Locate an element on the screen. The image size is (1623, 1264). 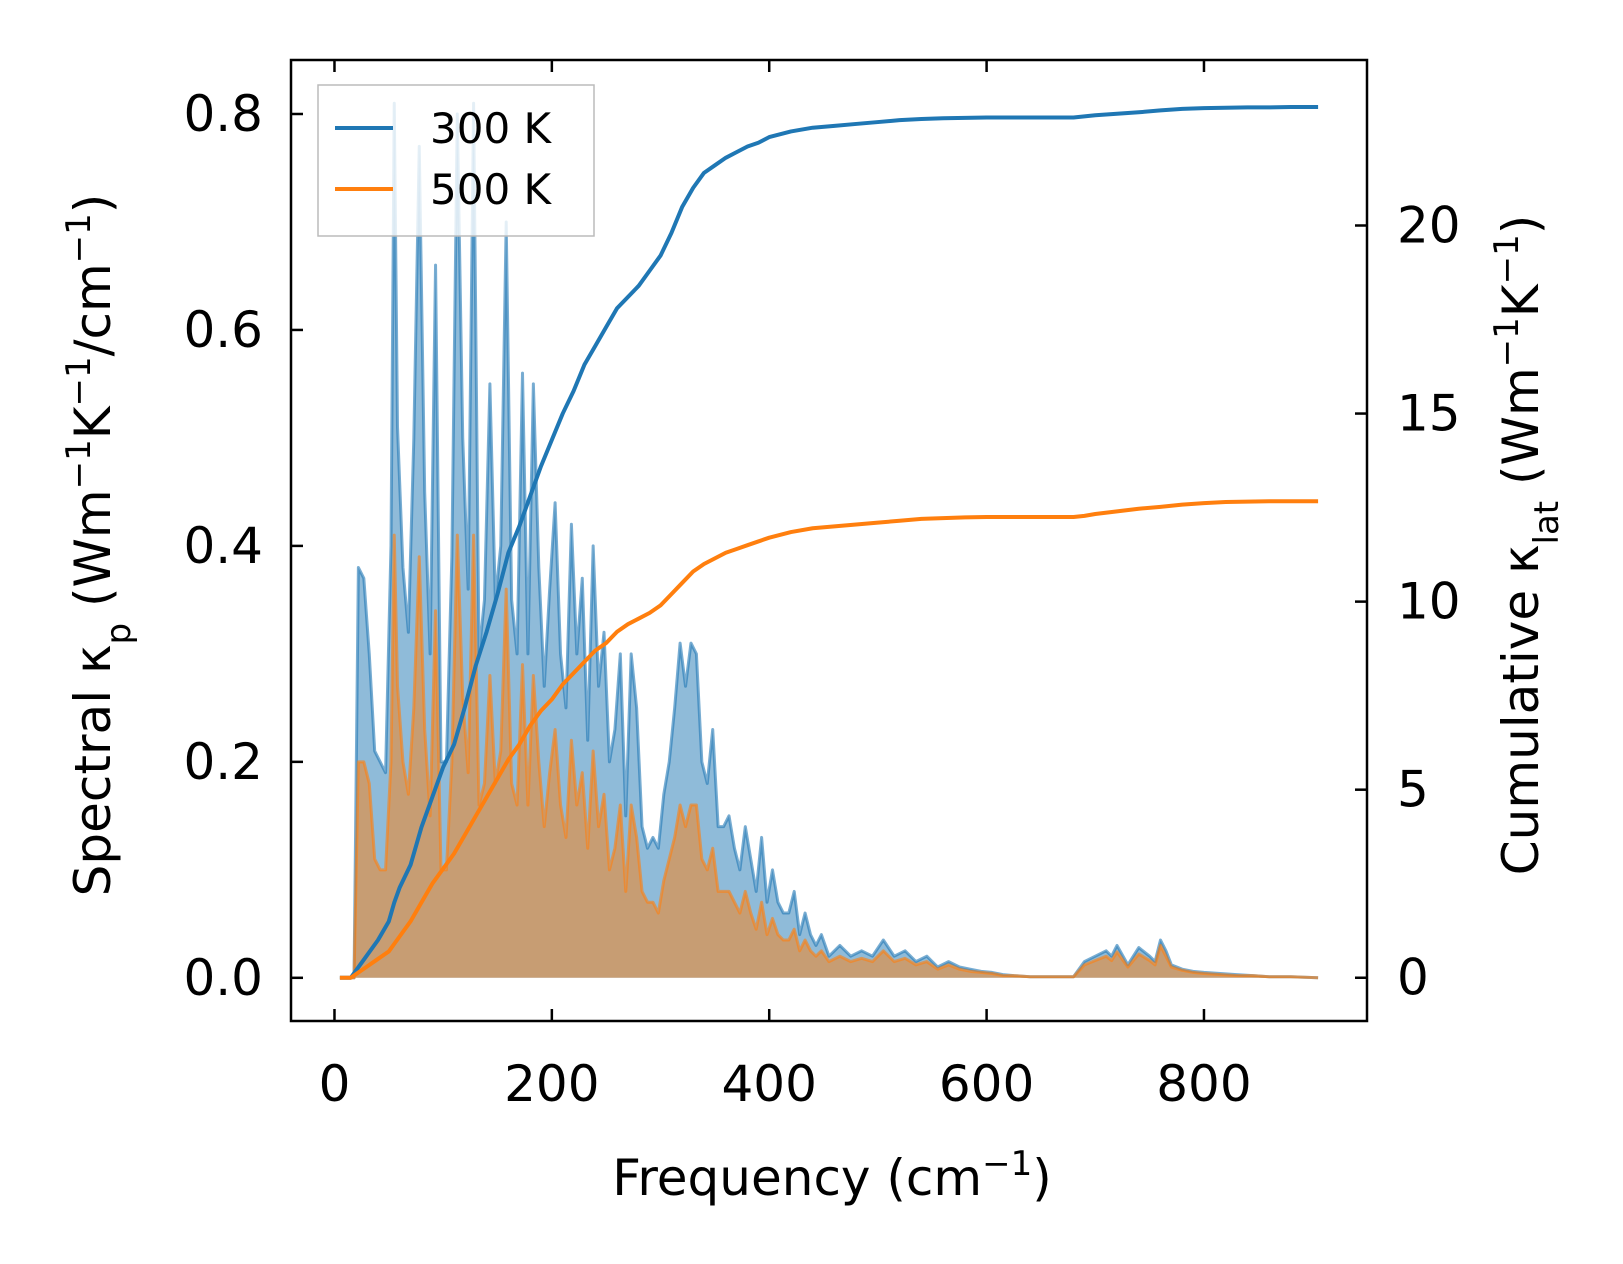
left-y-label-sup3: −1 is located at coordinates (79, 238).